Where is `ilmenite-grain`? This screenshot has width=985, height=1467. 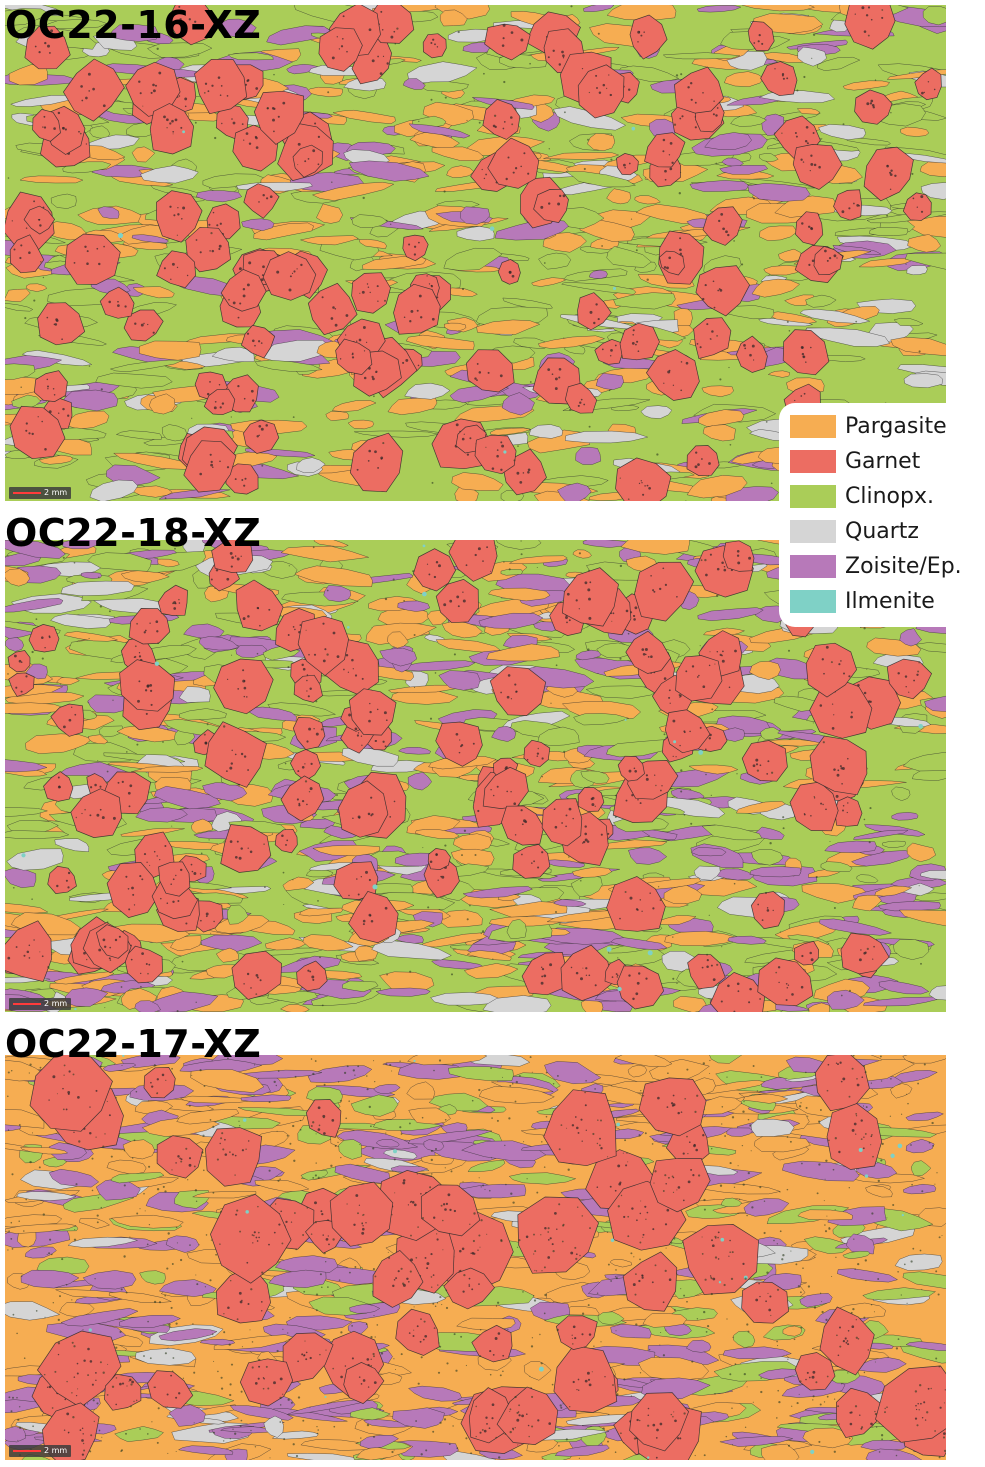 ilmenite-grain is located at coordinates (675, 742).